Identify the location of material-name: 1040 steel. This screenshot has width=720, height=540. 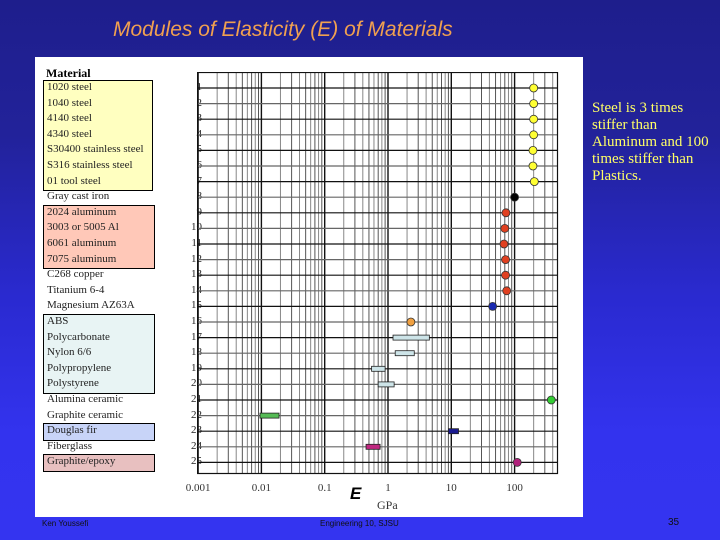
(69, 102).